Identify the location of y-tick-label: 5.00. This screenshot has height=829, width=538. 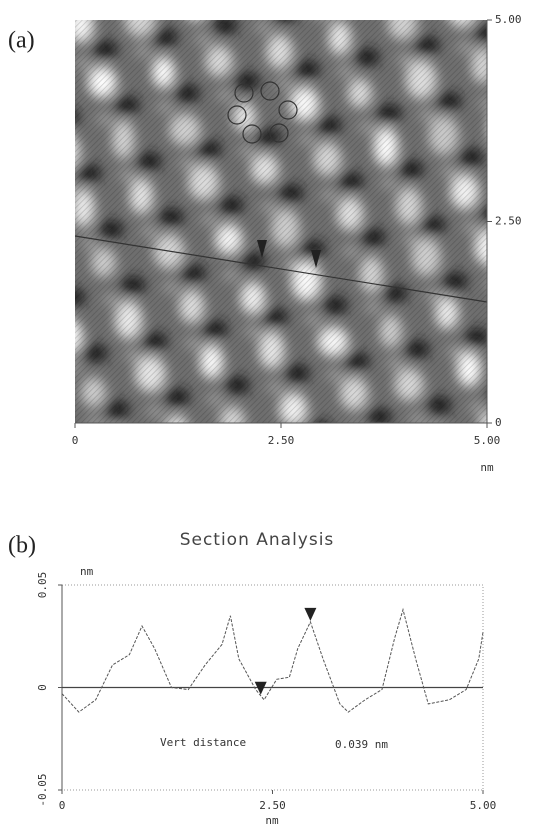
(508, 19).